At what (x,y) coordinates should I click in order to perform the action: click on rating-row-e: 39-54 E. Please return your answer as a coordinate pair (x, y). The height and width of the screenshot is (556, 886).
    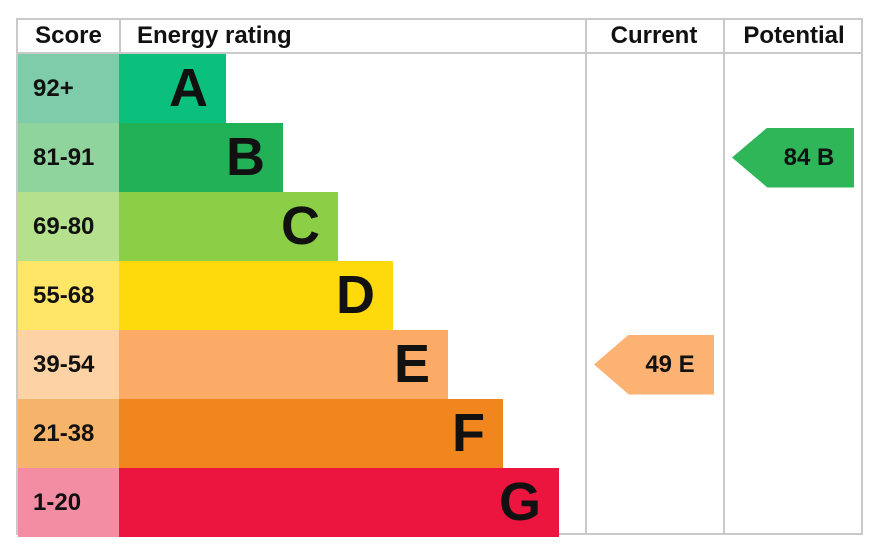
    Looking at the image, I should click on (439, 364).